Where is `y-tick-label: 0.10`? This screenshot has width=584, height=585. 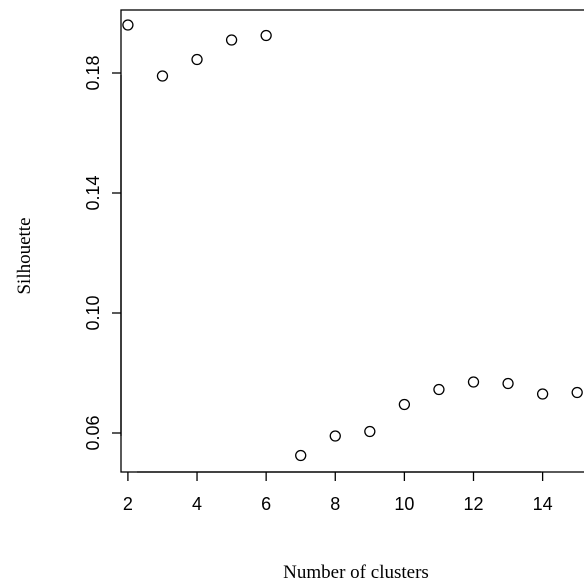
y-tick-label: 0.10 is located at coordinates (93, 312).